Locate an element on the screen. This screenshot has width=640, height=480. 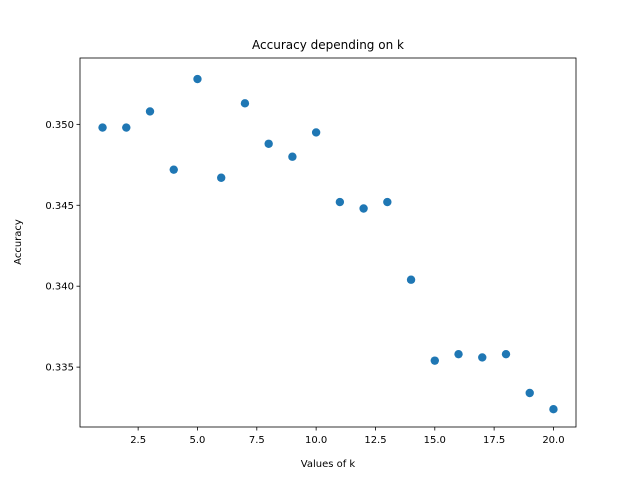
x-tick-label: 7.5 is located at coordinates (257, 440).